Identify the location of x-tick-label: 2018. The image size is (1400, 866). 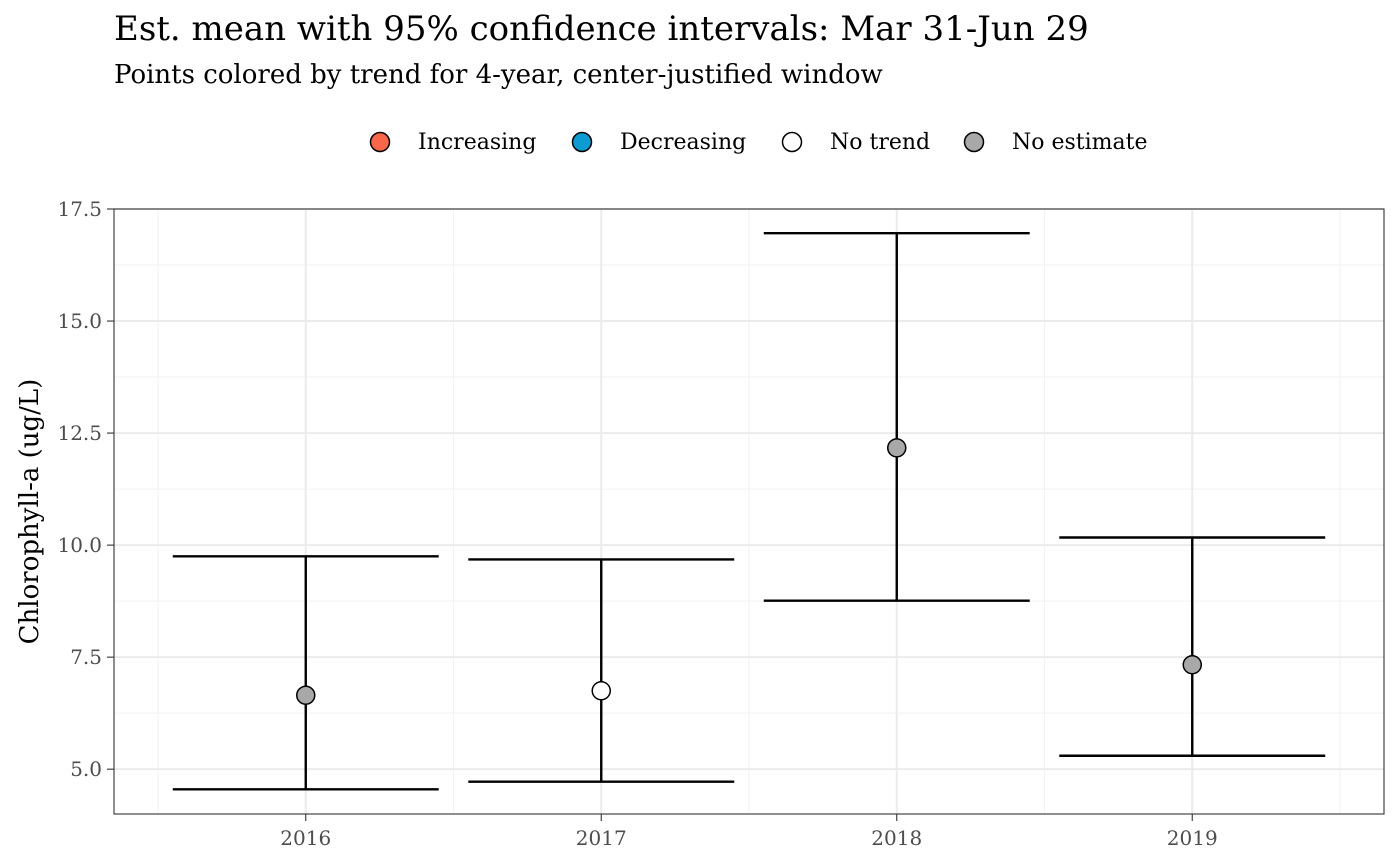
(896, 838).